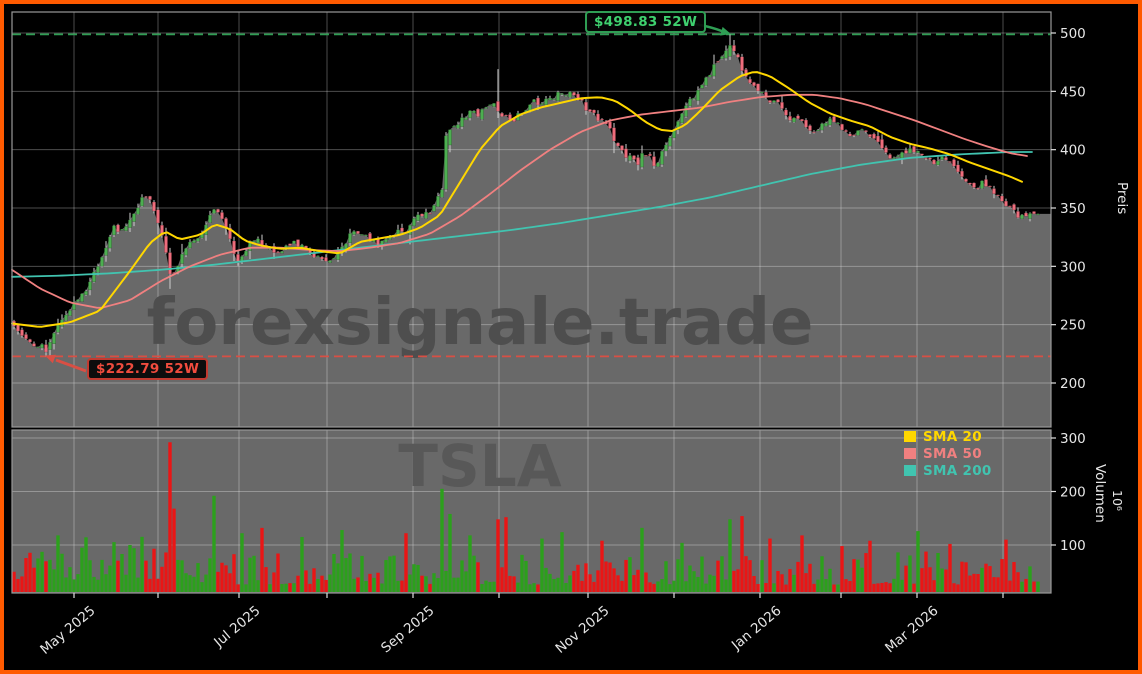  Describe the element at coordinates (910, 453) in the screenshot. I see `sma50-swatch-icon` at that location.